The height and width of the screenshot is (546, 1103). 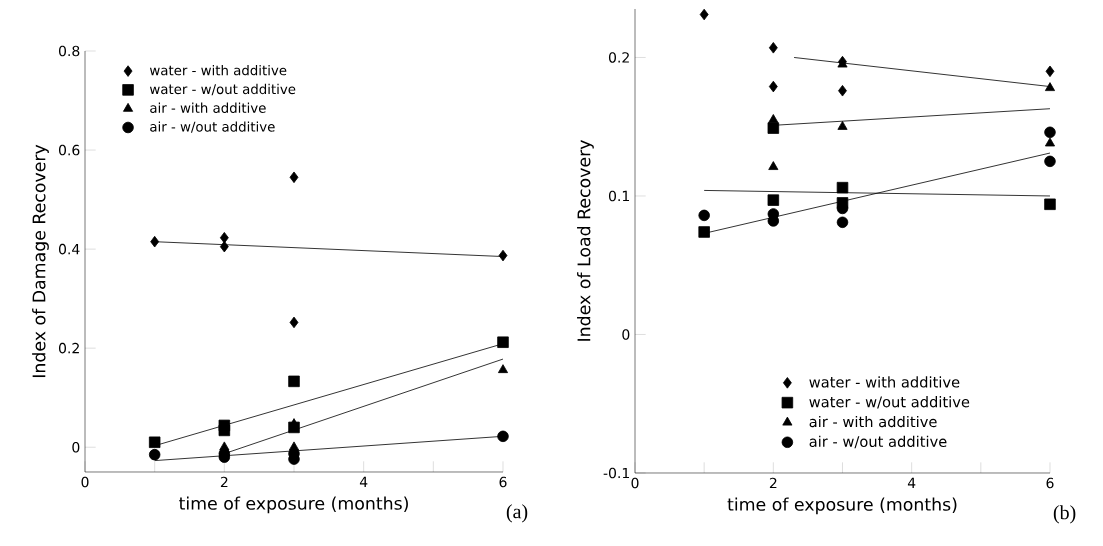 I want to click on y-axis-title: Index of Damage Recovery, so click(x=40, y=261).